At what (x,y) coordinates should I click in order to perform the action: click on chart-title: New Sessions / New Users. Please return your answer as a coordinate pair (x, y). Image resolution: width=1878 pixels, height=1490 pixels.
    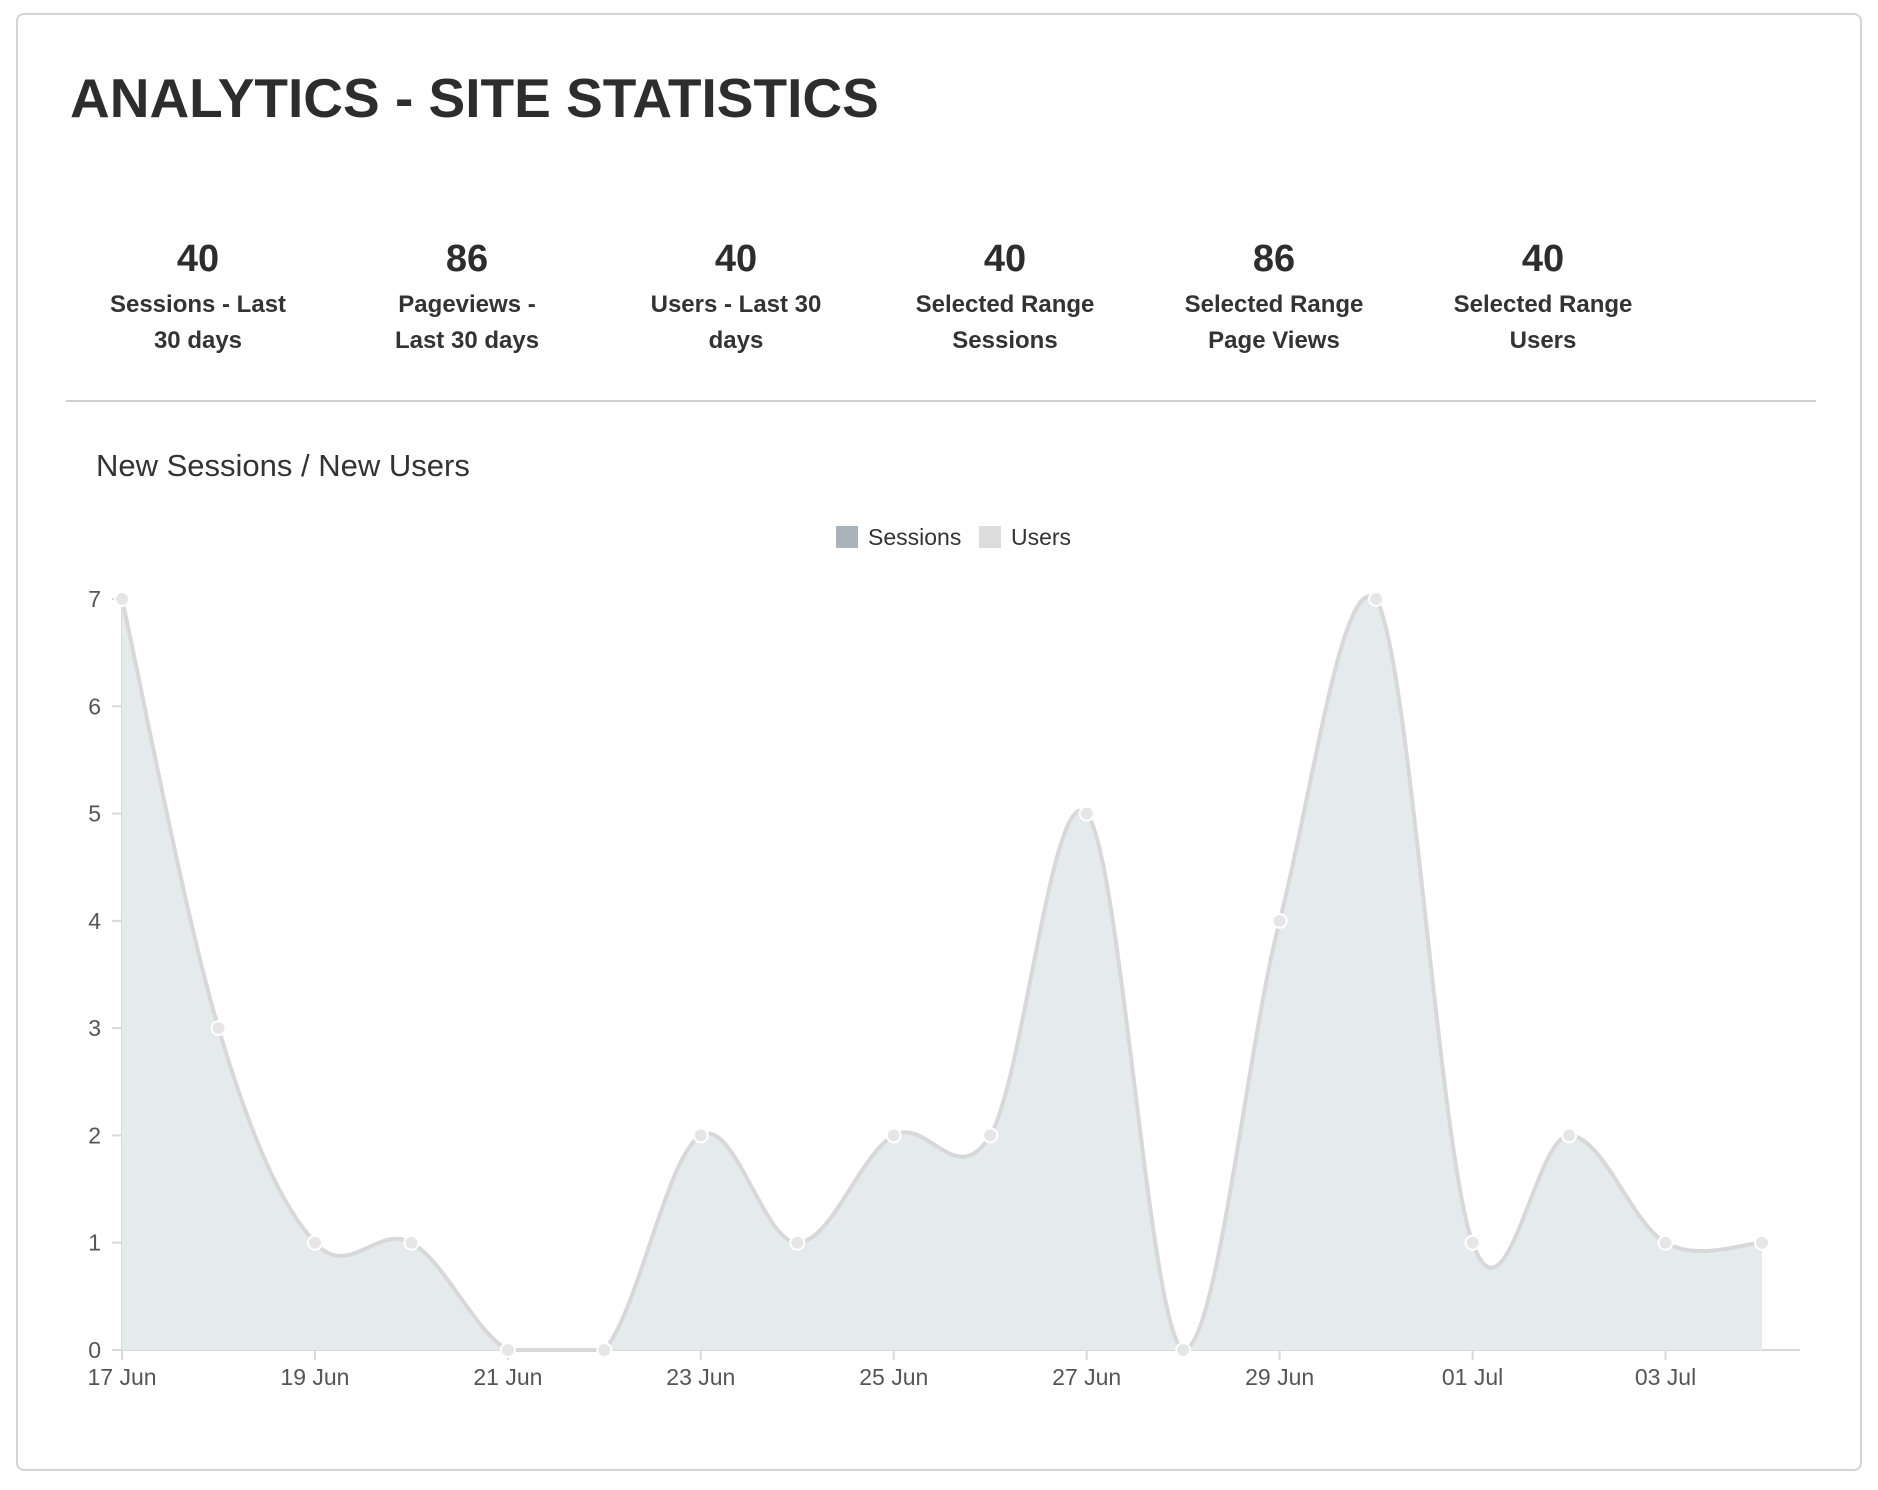
    Looking at the image, I should click on (283, 465).